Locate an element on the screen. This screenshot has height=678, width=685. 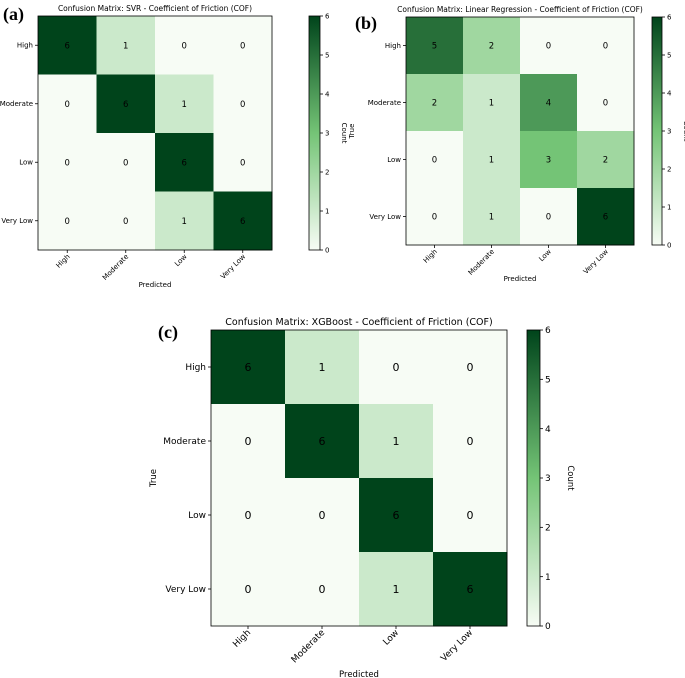
y-axis-label: True is located at coordinates (352, 132).